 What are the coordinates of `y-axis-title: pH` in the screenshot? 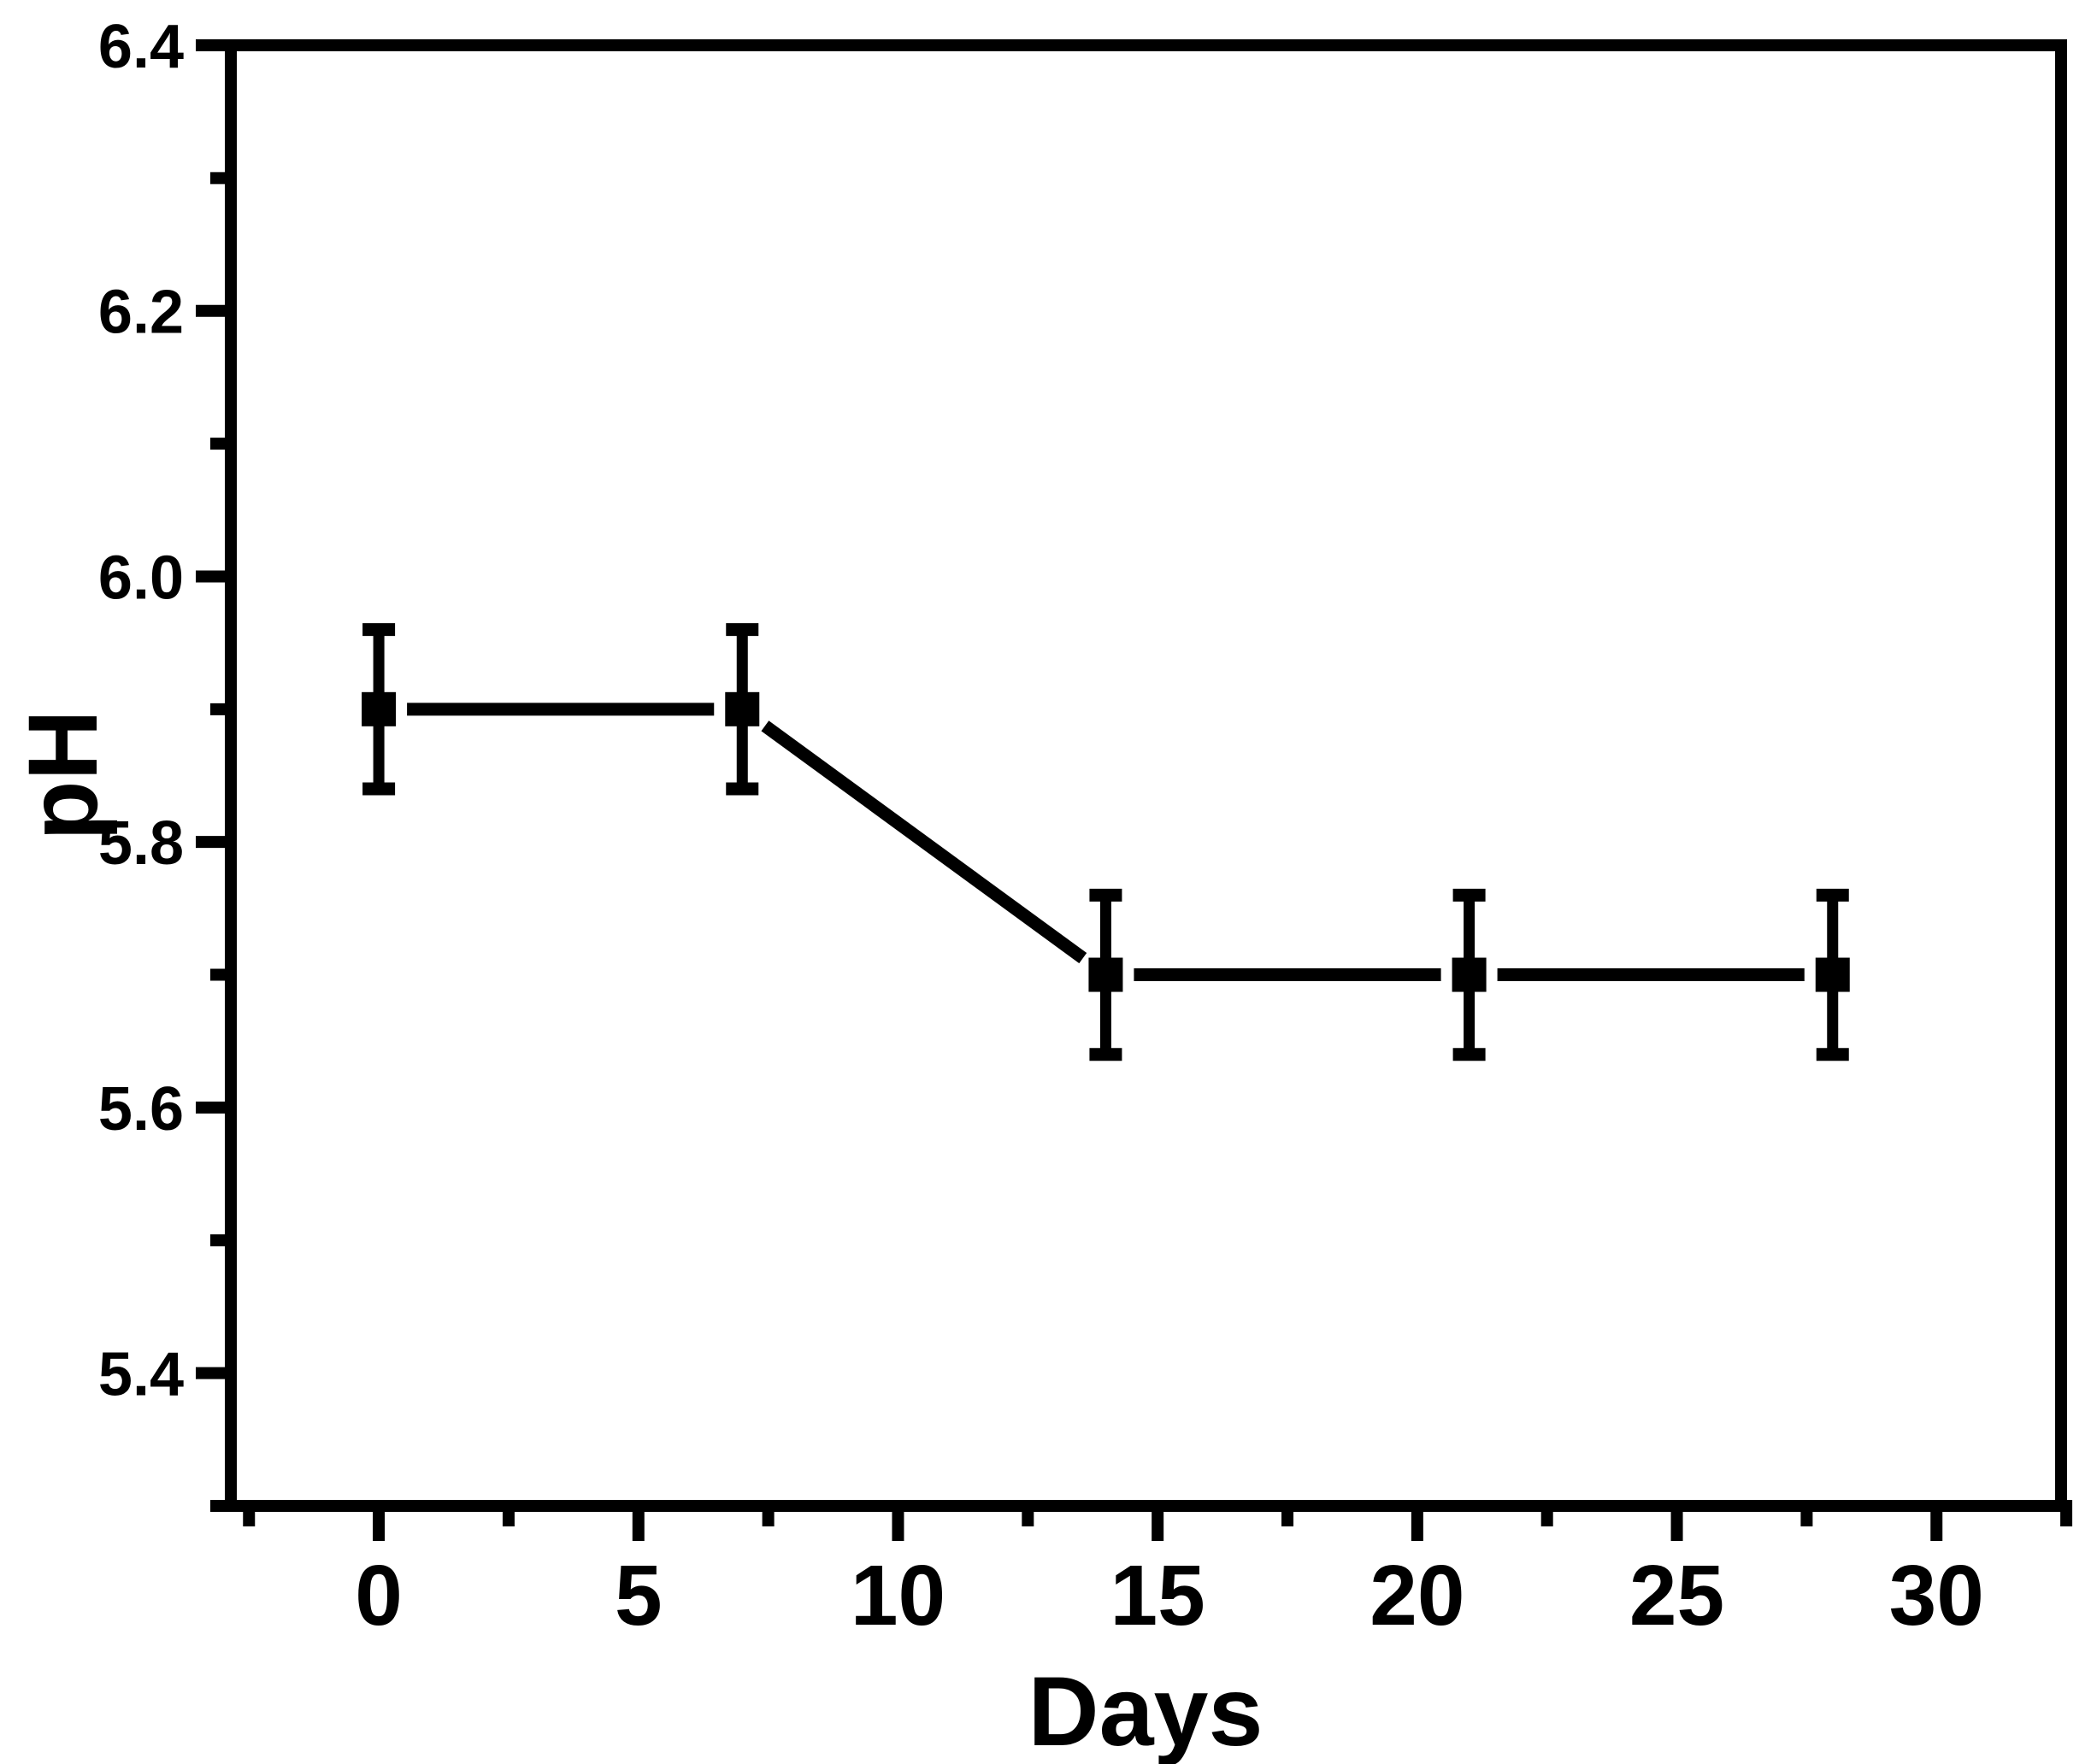 It's located at (63, 774).